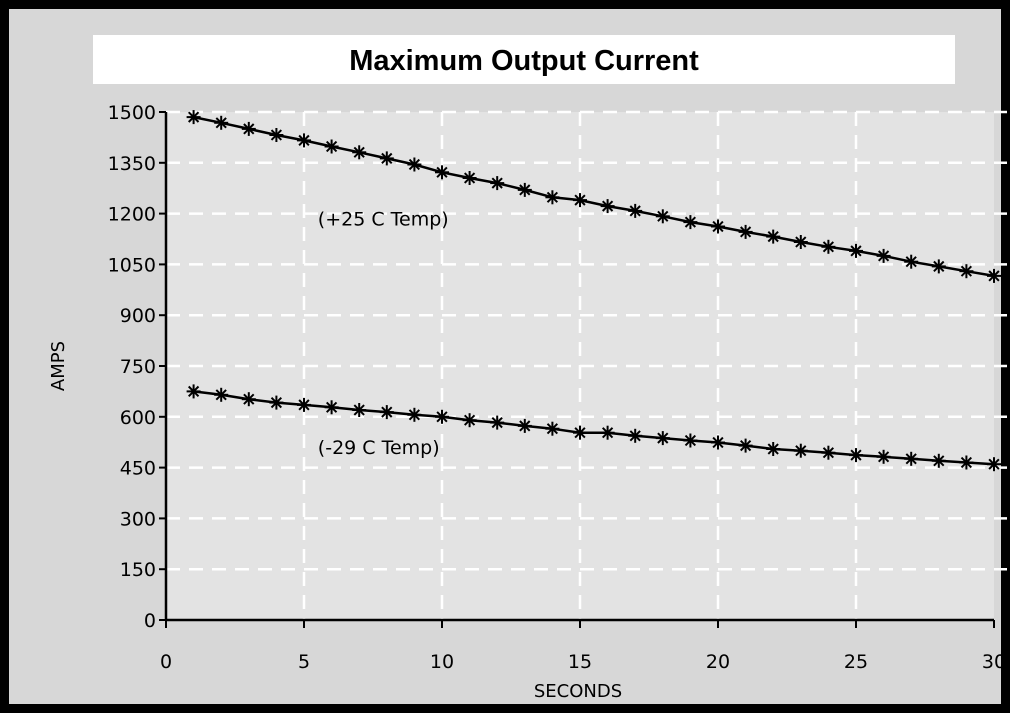  Describe the element at coordinates (132, 164) in the screenshot. I see `y-tick-label: 1350` at that location.